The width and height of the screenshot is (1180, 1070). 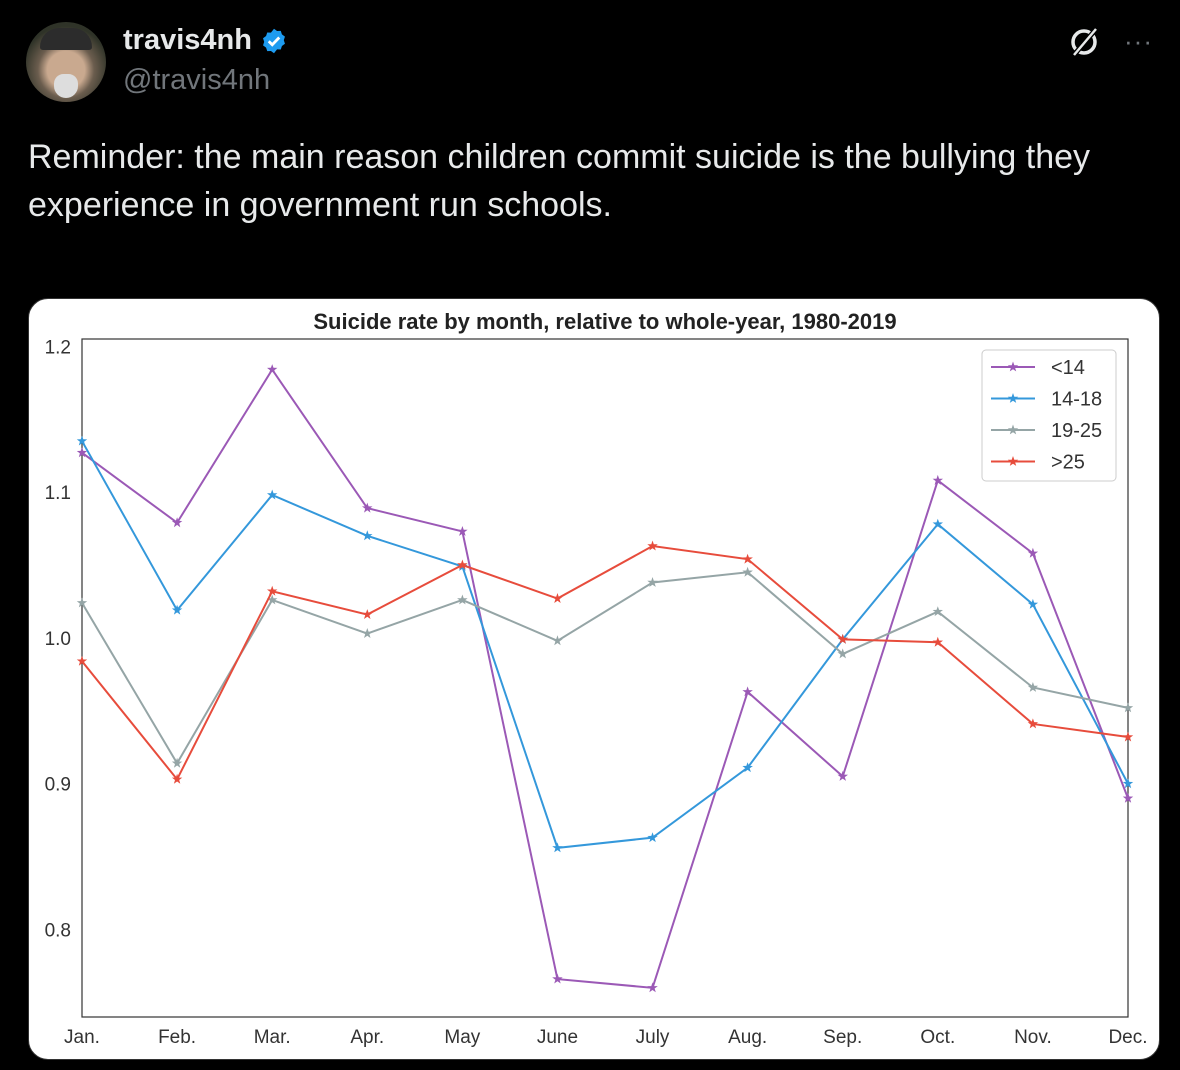 I want to click on x-tick-label: Oct., so click(x=937, y=1037).